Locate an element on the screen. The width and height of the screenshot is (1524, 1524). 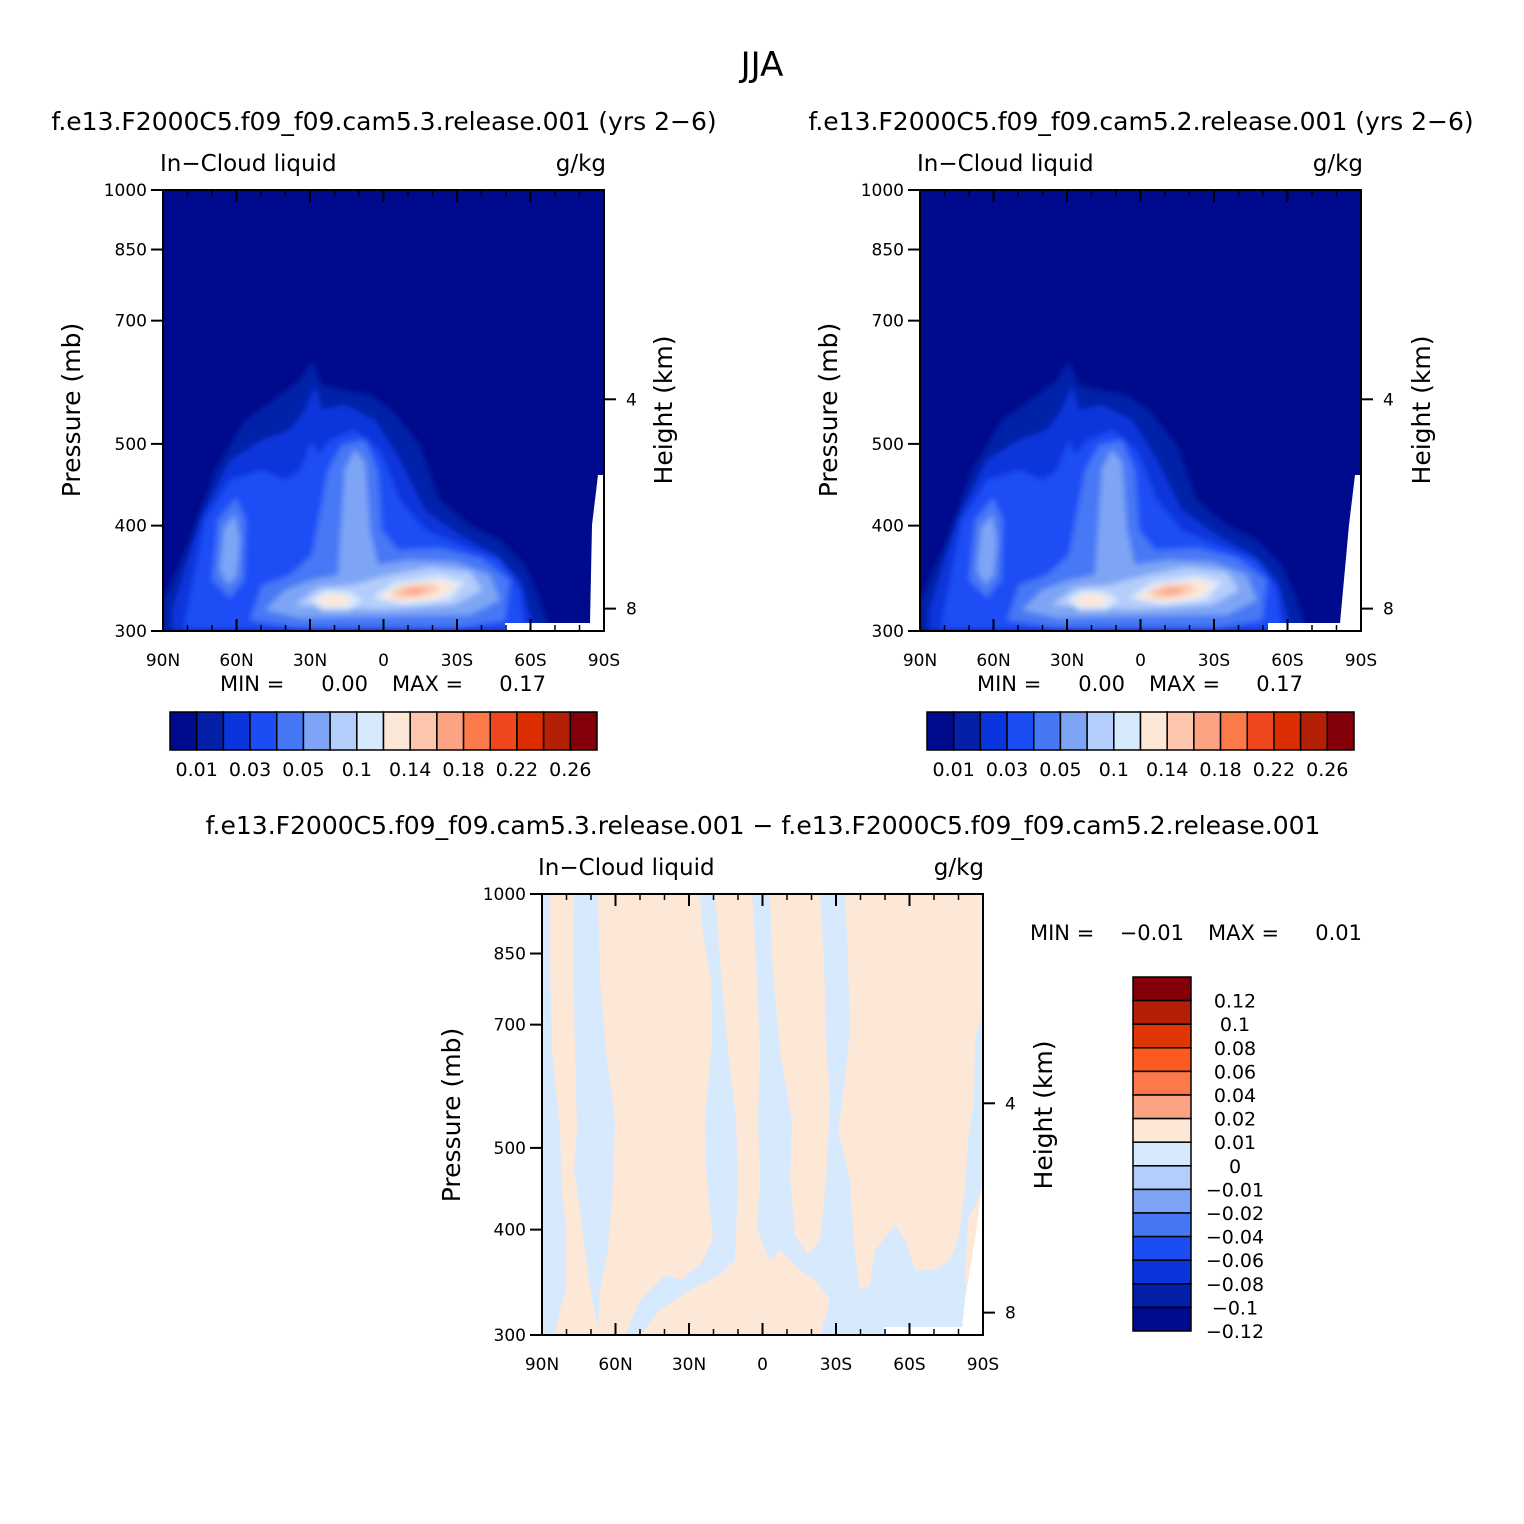
diff-min-text: MIN = is located at coordinates (1062, 933).